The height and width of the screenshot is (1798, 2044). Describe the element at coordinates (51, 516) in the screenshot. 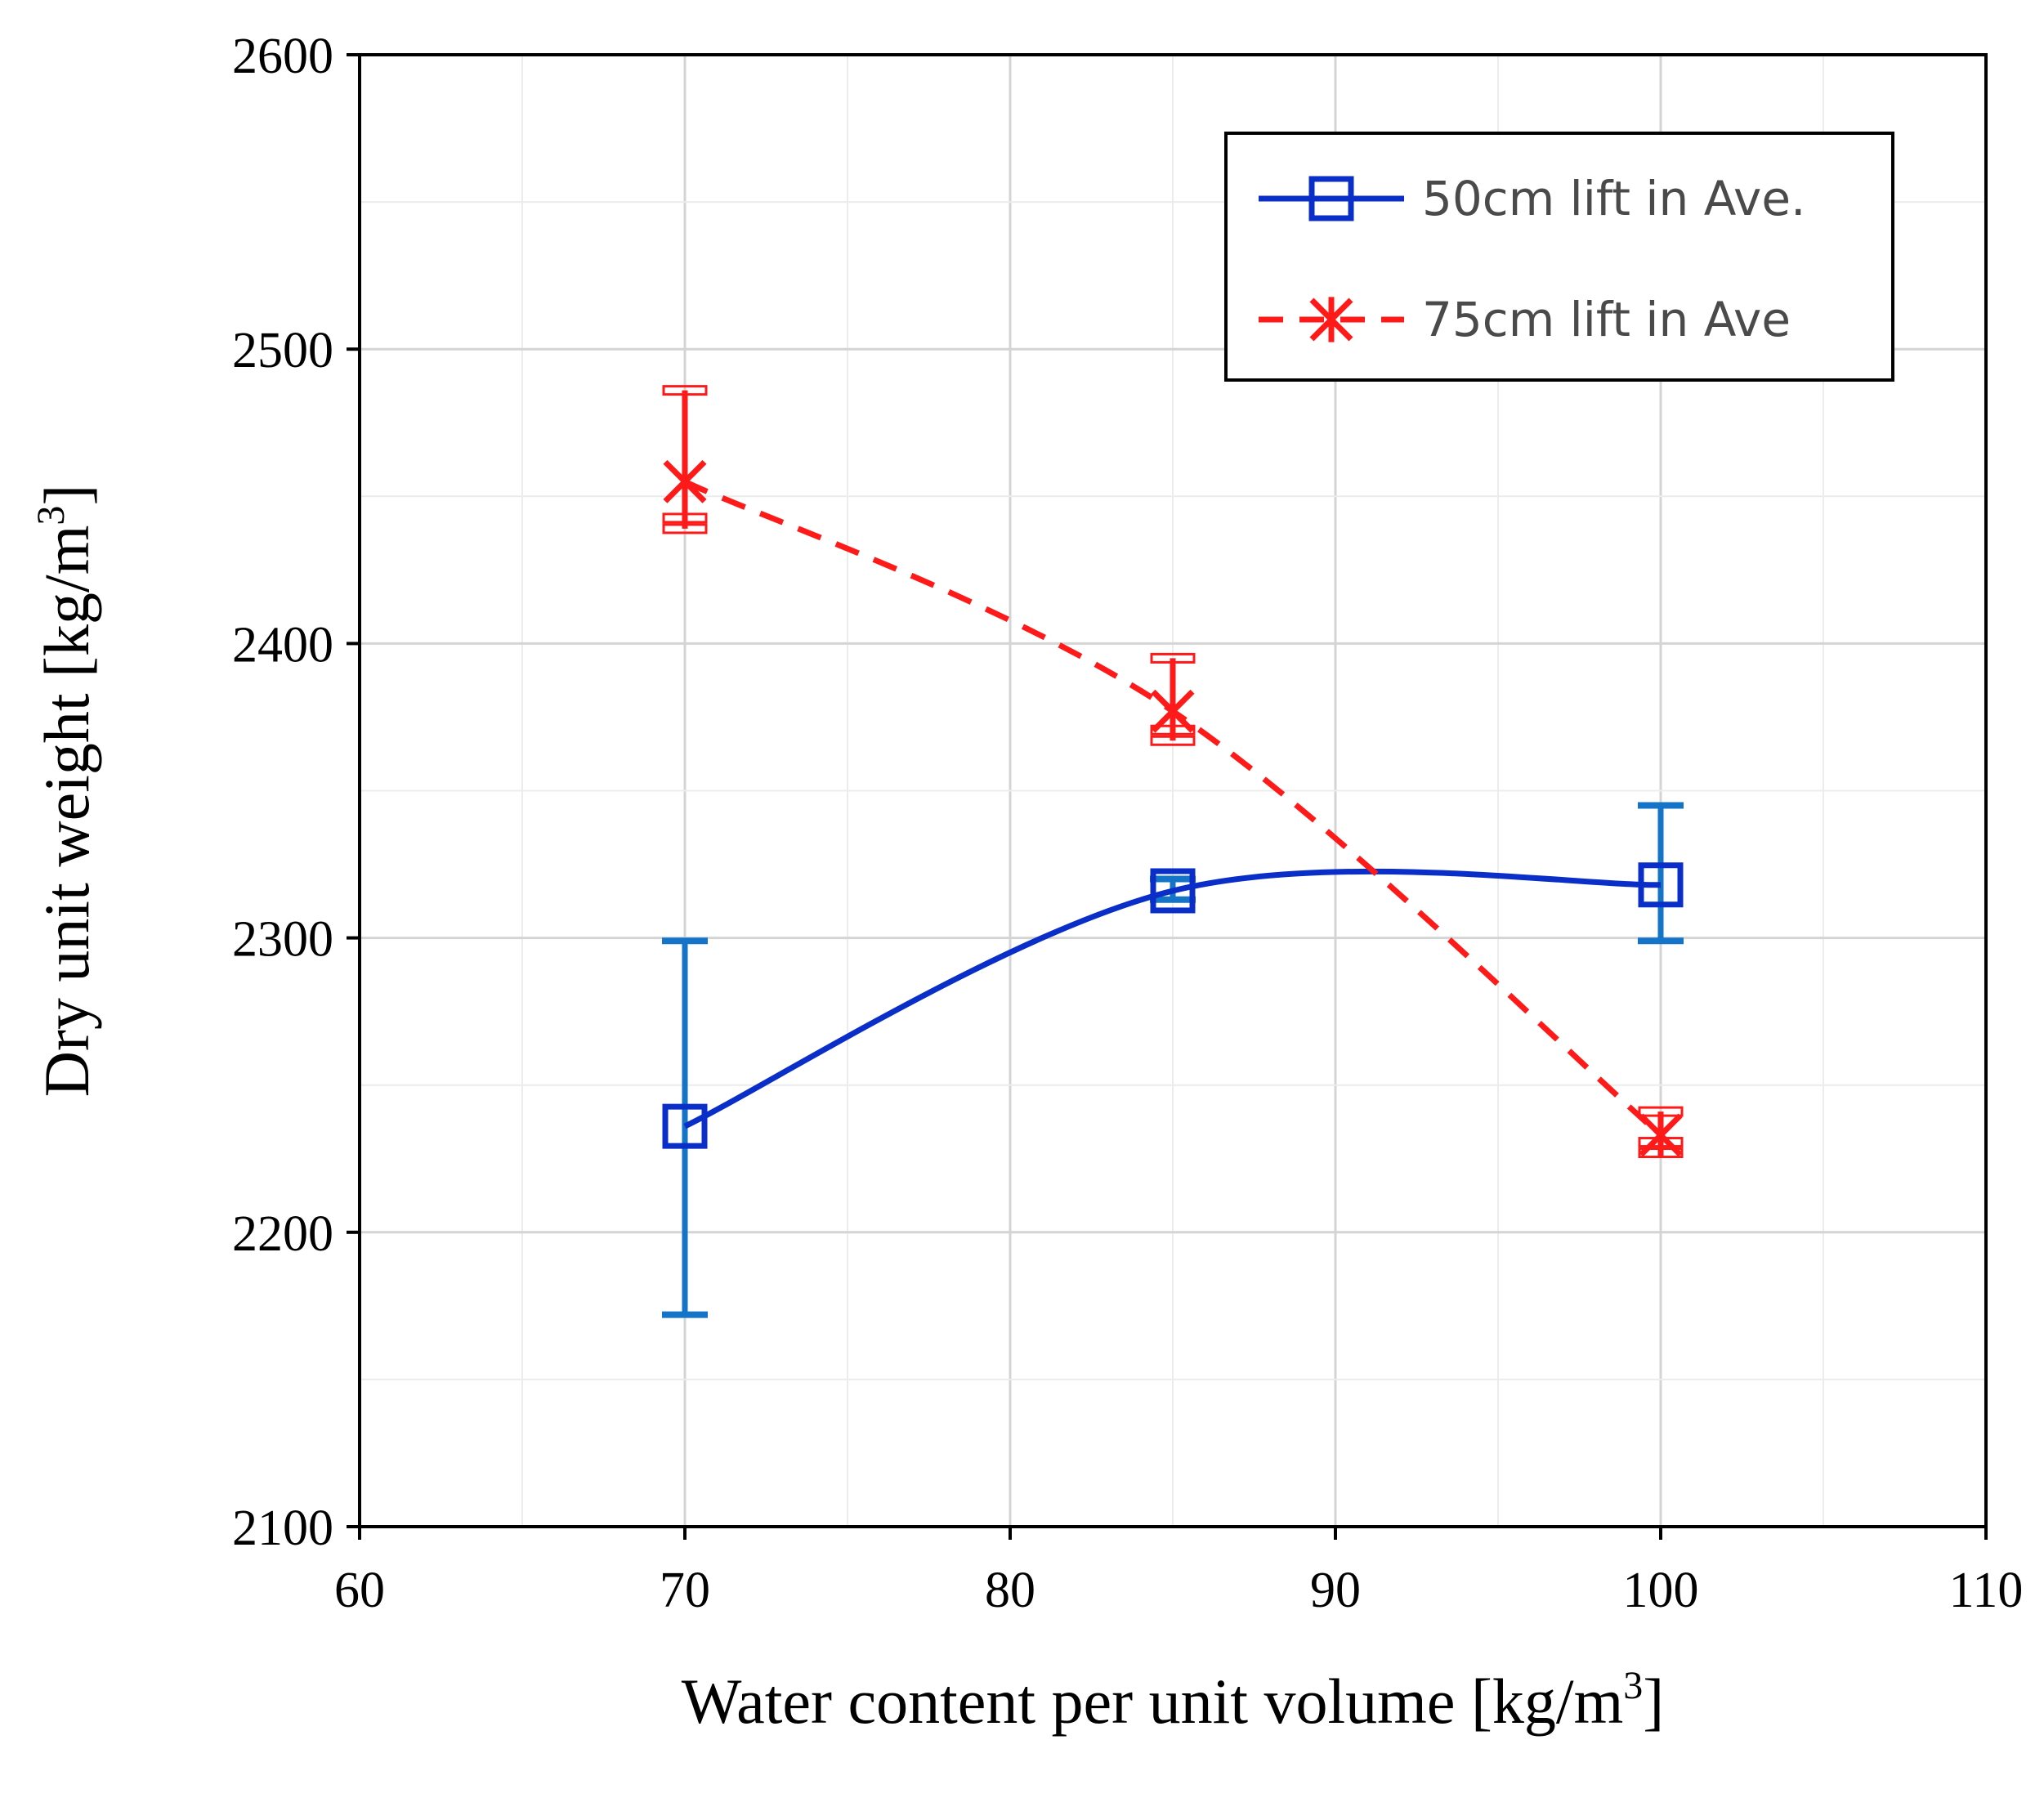

I see `y-axis-title-superscript: 3` at that location.